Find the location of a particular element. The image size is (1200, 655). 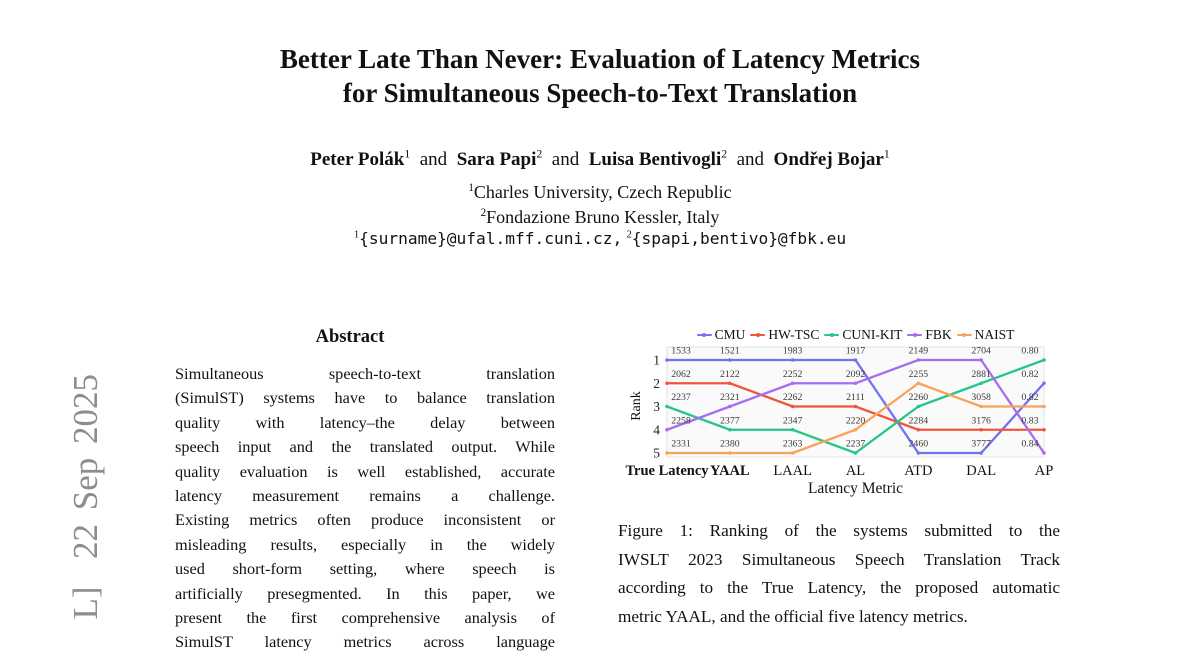

affiliation-2: 2Fondazione Bruno Kessler, Italy is located at coordinates (600, 216).